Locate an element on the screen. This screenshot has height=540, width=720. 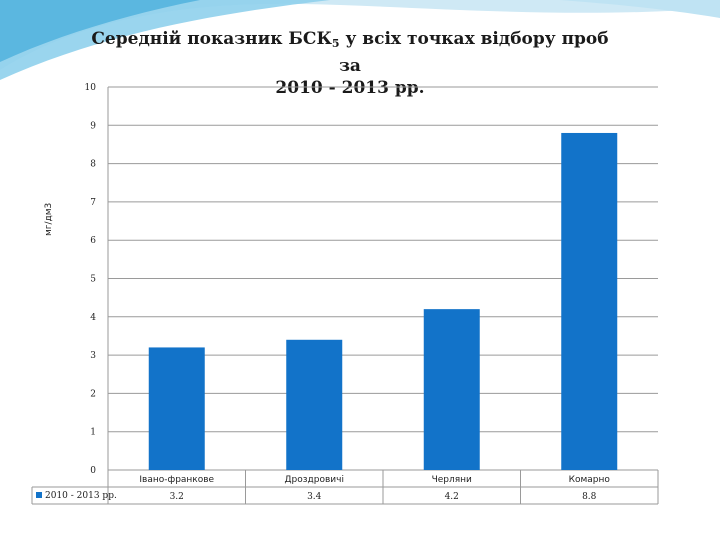
legend-label: 2010 - 2013 рр. is located at coordinates (81, 496).